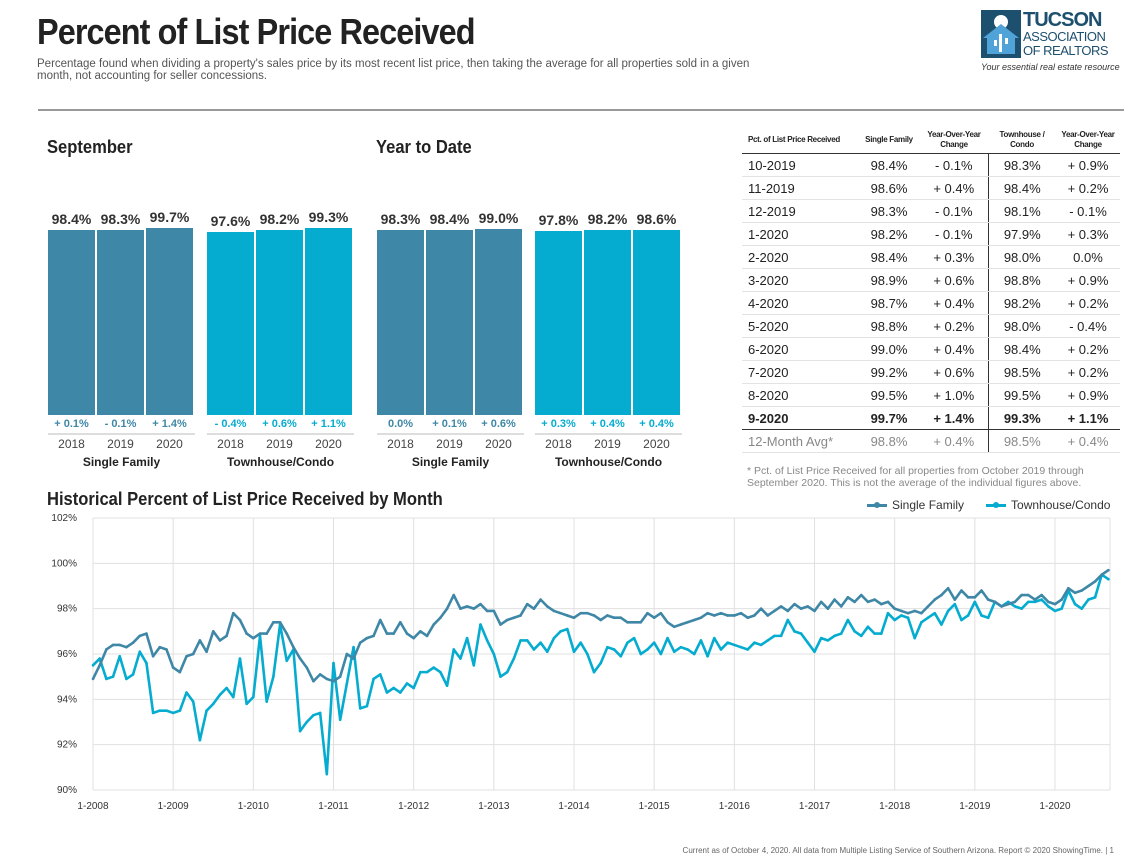 This screenshot has width=1124, height=860. What do you see at coordinates (800, 188) in the screenshot?
I see `table-cell: 11-2019` at bounding box center [800, 188].